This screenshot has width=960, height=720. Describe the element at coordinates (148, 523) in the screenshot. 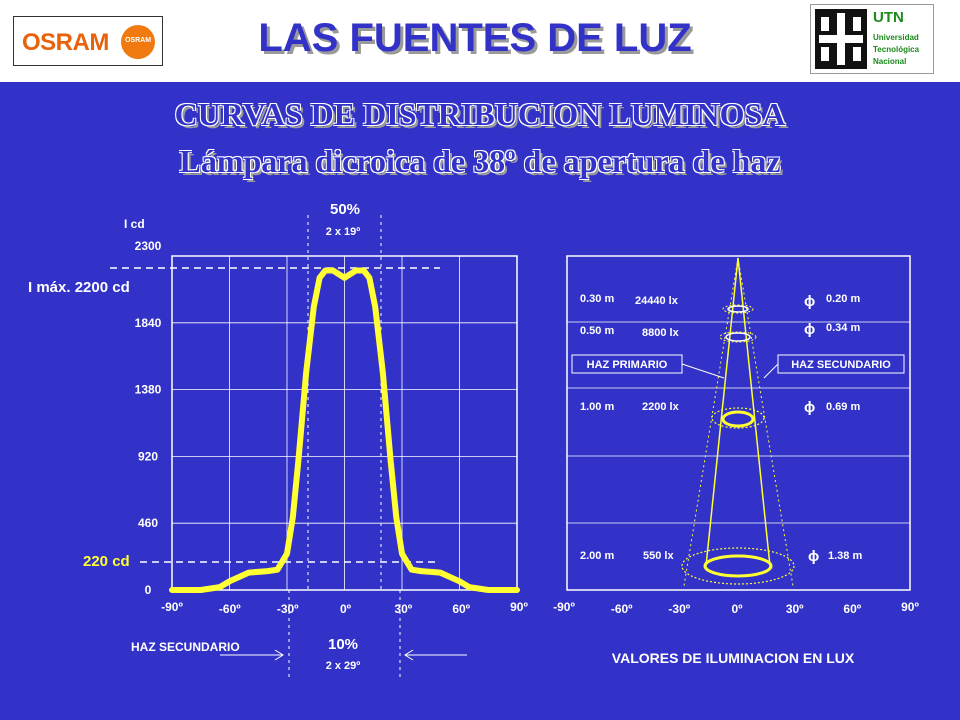

I see `y-tick-label: 460` at that location.